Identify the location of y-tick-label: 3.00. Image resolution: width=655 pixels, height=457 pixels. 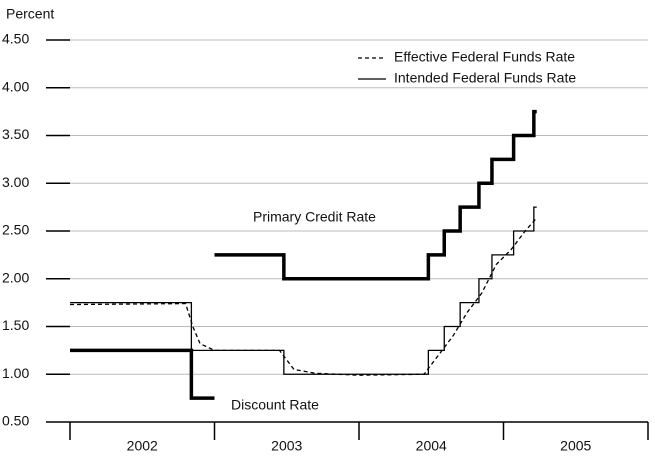
(15, 182).